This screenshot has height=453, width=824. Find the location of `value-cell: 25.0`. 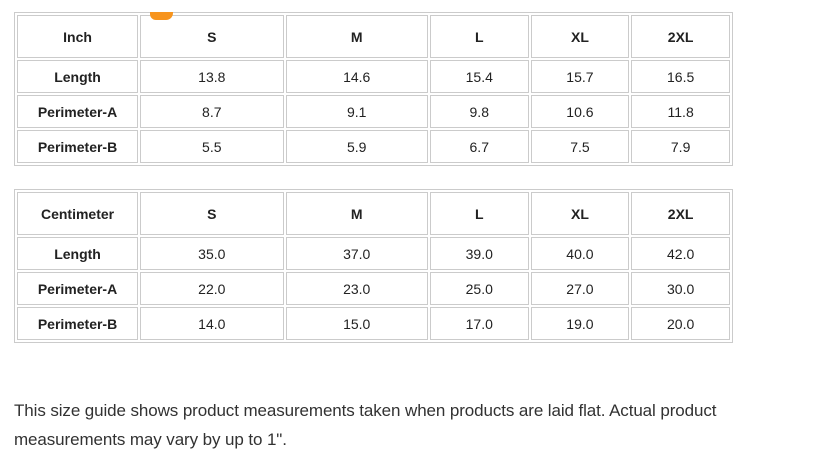

value-cell: 25.0 is located at coordinates (479, 288).